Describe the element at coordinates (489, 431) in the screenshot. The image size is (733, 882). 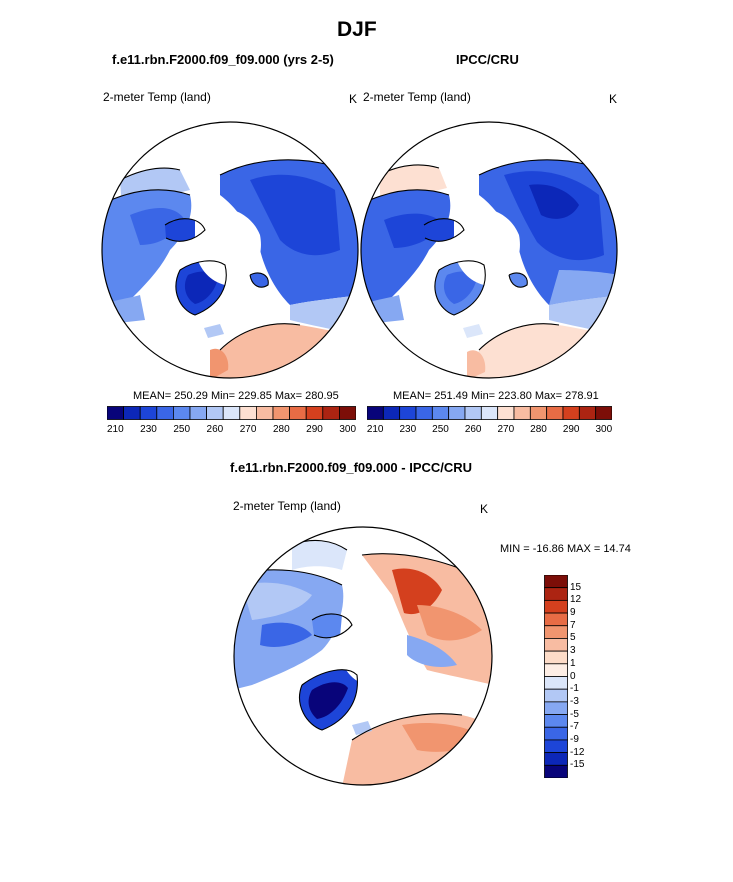
I see `panel2-colorbar-ticks: 210 230 250 260 270 280 290 300` at that location.